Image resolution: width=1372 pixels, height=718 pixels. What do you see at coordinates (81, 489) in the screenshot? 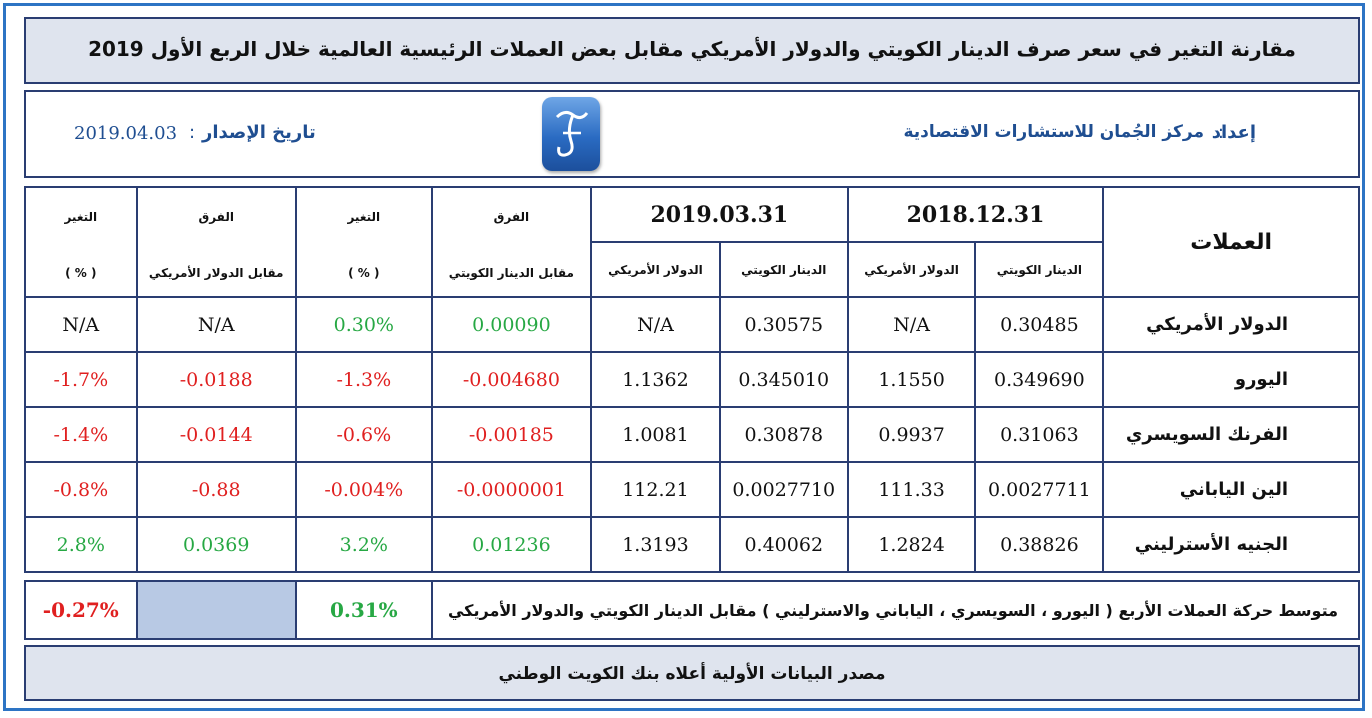
I see `chg-usd-cell: -0.8%` at bounding box center [81, 489].